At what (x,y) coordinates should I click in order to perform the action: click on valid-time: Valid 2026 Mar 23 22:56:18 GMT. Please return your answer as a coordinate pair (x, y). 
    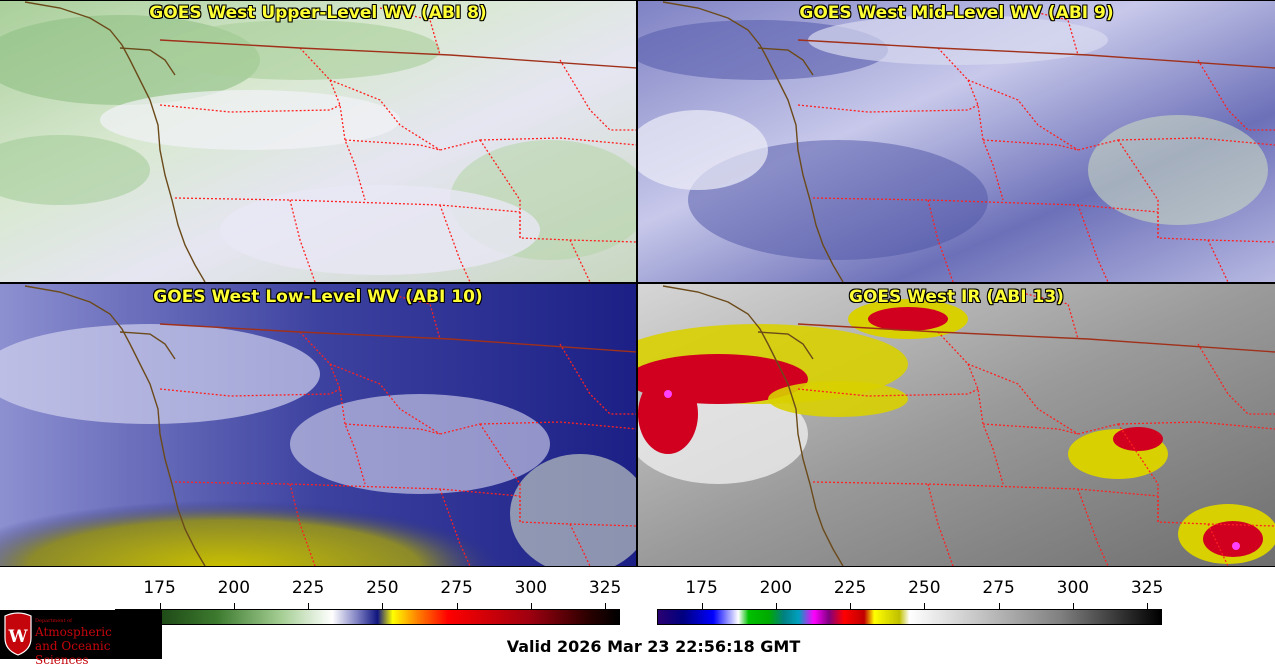
    Looking at the image, I should click on (653, 646).